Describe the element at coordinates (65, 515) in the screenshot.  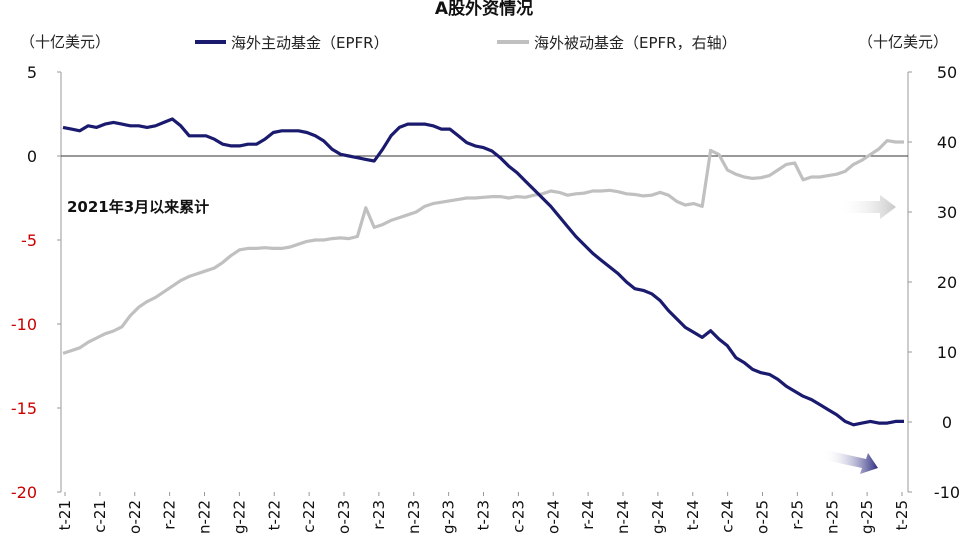
I see `x-tick-label: t-21` at that location.